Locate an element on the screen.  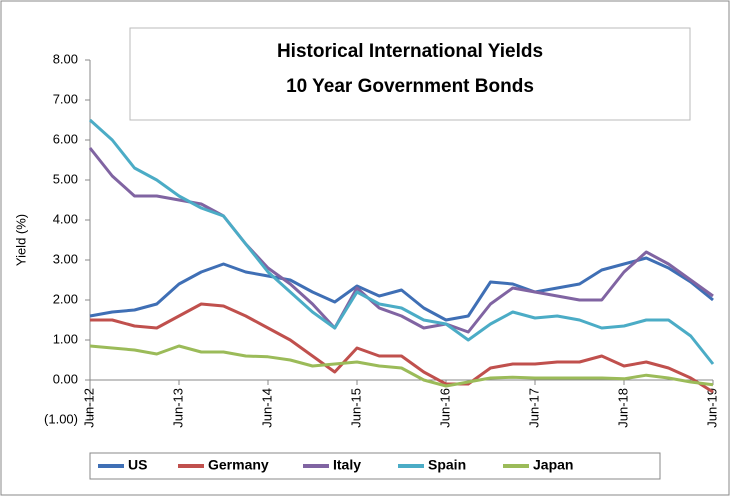
x-tick-label: Jun-15 is located at coordinates (355, 408).